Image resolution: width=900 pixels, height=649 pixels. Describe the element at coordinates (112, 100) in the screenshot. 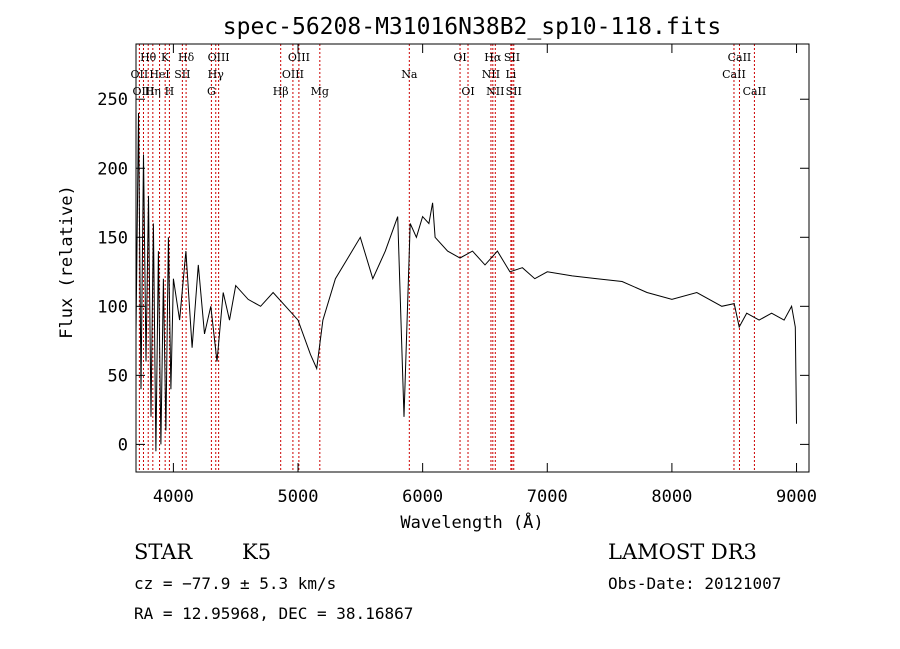

I see `y-tick-label-5: 250` at that location.